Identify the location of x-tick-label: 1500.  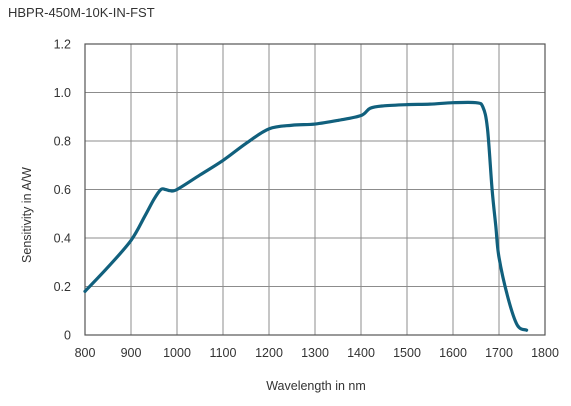
(407, 353).